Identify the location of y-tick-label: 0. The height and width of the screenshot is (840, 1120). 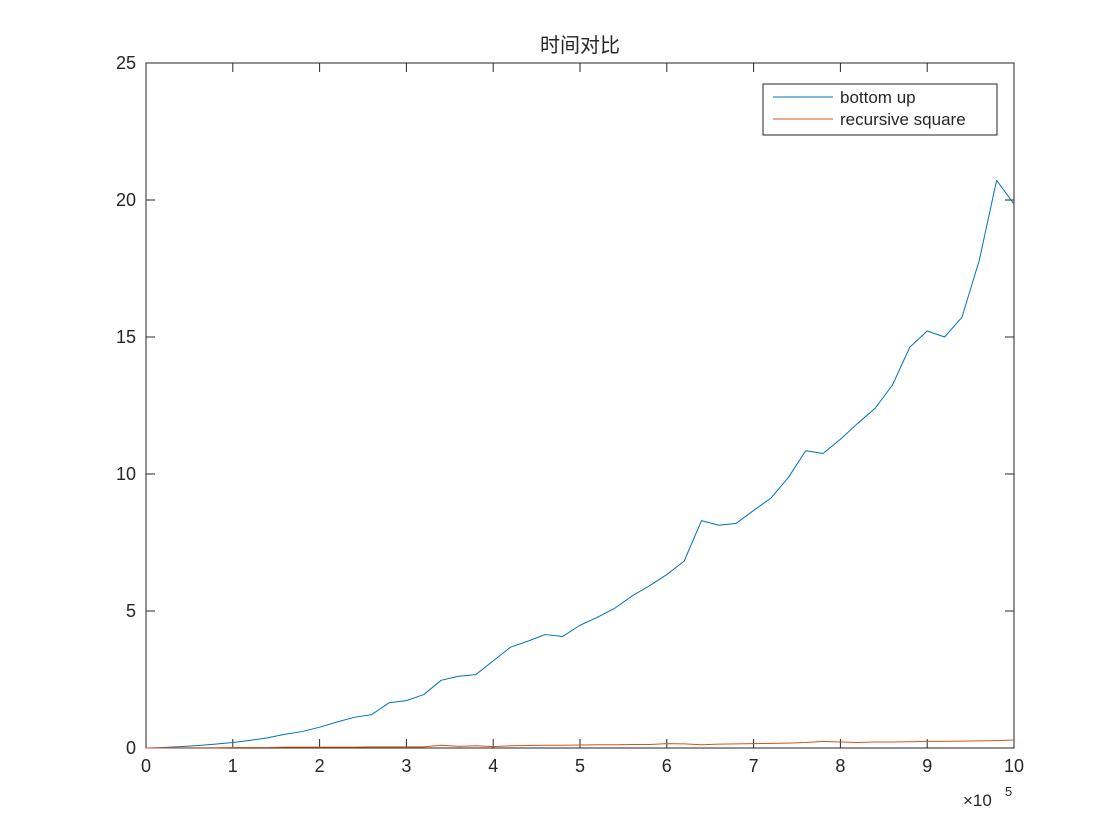
(131, 748).